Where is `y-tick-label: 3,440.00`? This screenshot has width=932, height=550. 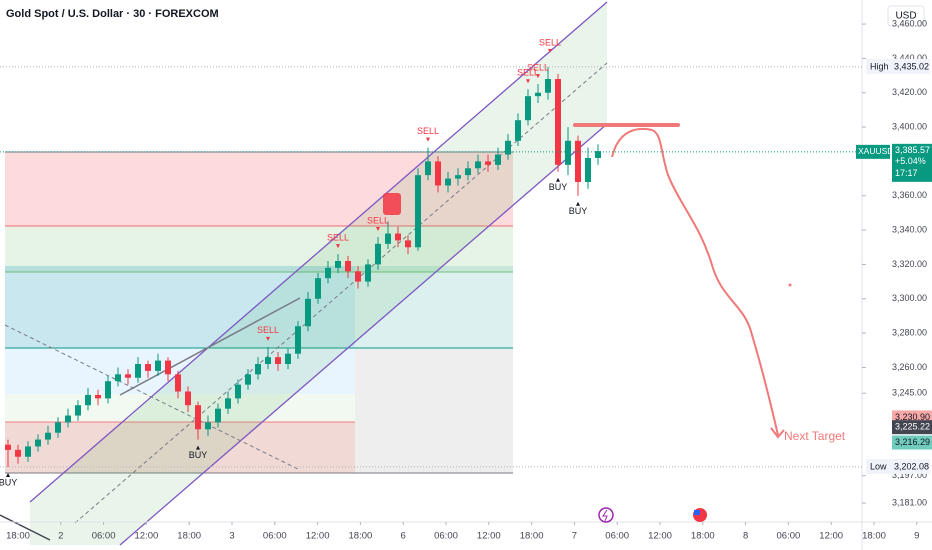
y-tick-label: 3,440.00 is located at coordinates (909, 58).